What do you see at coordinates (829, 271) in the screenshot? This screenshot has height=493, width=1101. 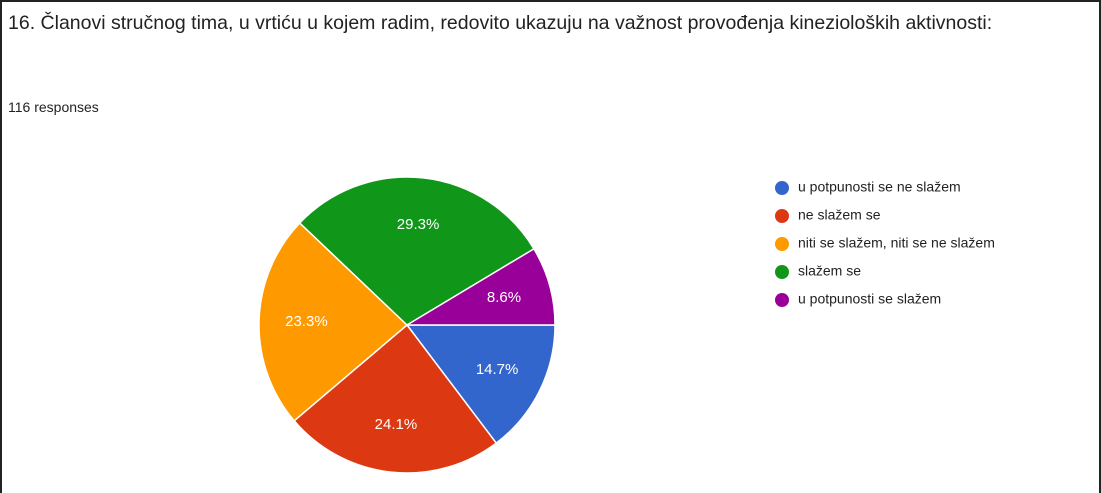 I see `legend-label: slažem se` at bounding box center [829, 271].